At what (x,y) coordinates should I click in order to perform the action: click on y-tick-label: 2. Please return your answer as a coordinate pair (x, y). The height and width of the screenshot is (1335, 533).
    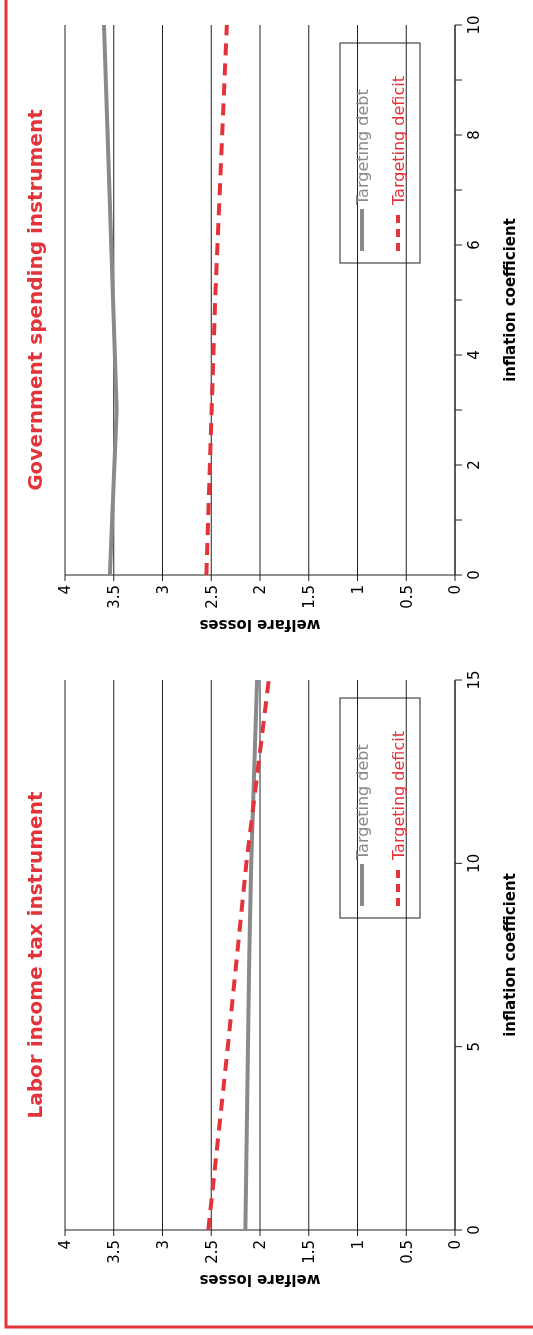
    Looking at the image, I should click on (474, 465).